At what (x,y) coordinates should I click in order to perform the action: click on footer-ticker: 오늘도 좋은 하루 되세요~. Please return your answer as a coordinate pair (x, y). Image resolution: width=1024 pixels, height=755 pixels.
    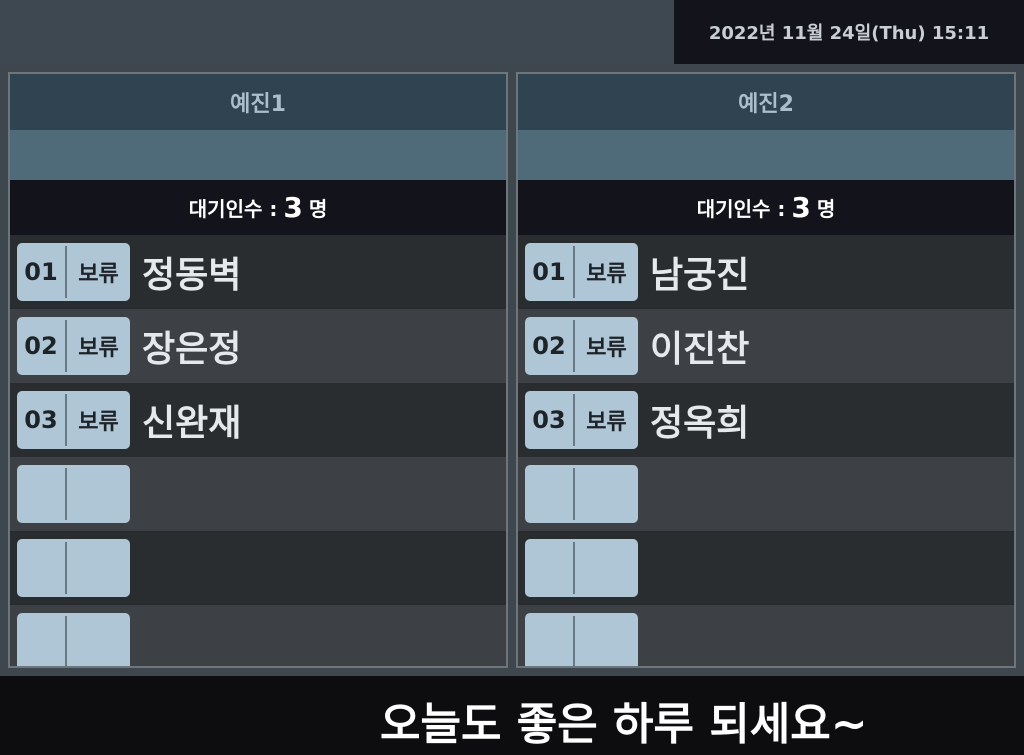
    Looking at the image, I should click on (512, 715).